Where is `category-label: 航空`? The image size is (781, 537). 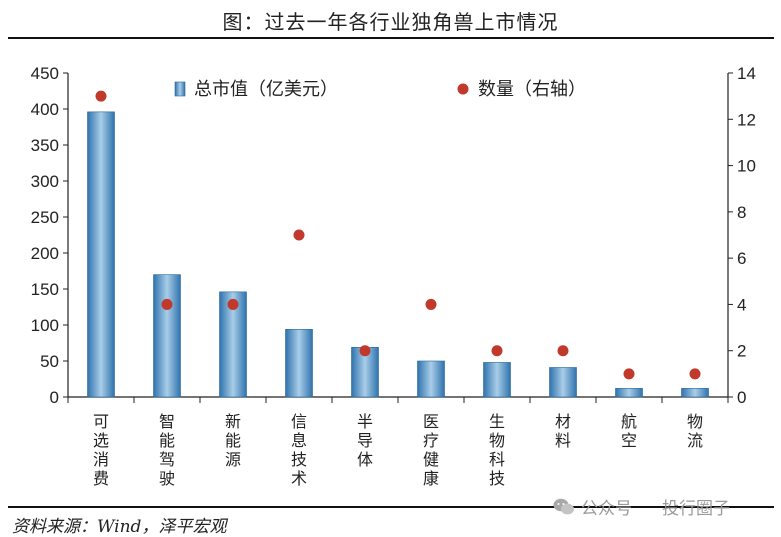 category-label: 航空 is located at coordinates (629, 431).